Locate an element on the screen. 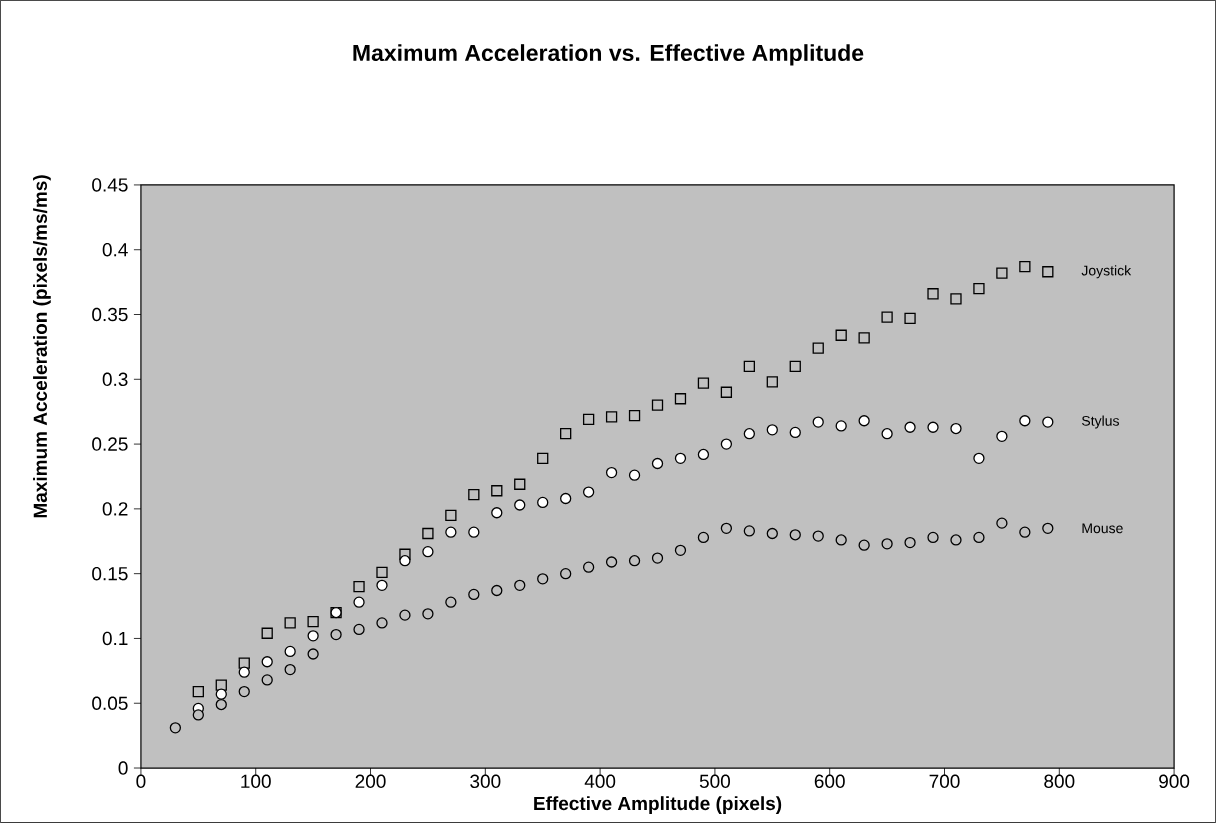 The image size is (1216, 823). y-tick-label: 0.35 is located at coordinates (110, 314).